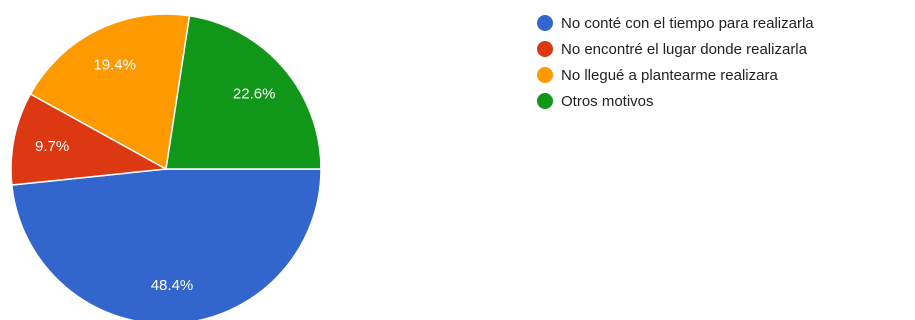  Describe the element at coordinates (52, 146) in the screenshot. I see `pie-slice-label-lugar: 9.7%` at that location.